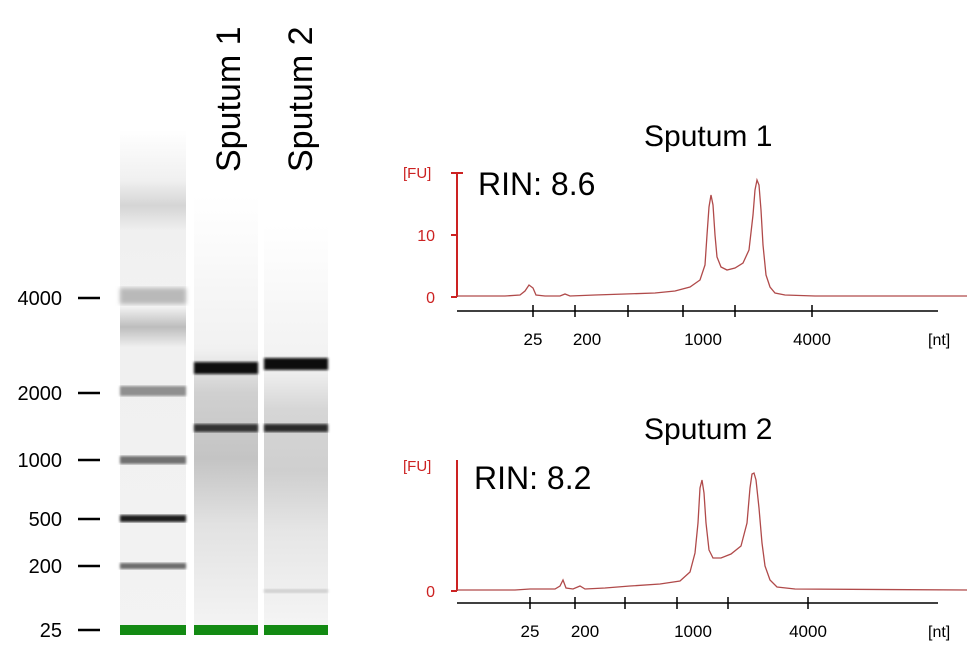 The width and height of the screenshot is (967, 662). I want to click on ladder-label-2000: 2000, so click(40, 394).